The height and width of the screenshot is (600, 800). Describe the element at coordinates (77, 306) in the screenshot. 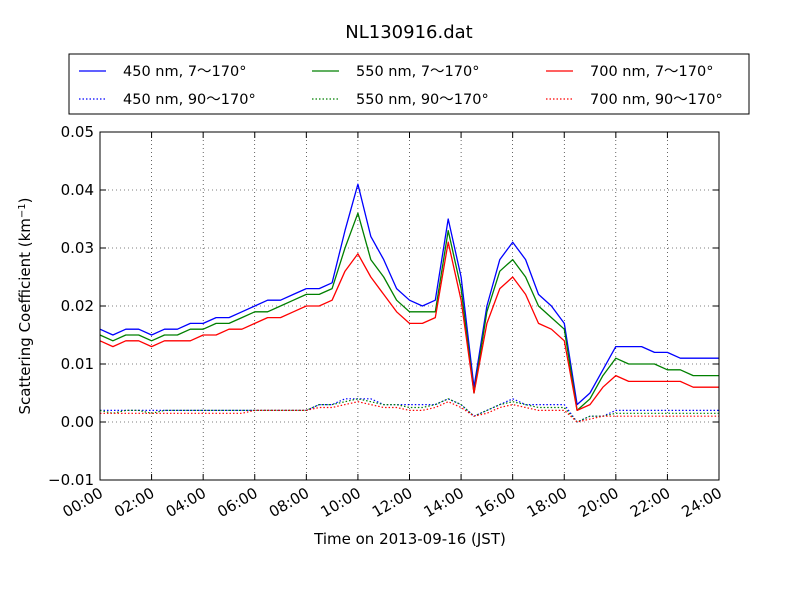

I see `y-tick-label: 0.02` at that location.